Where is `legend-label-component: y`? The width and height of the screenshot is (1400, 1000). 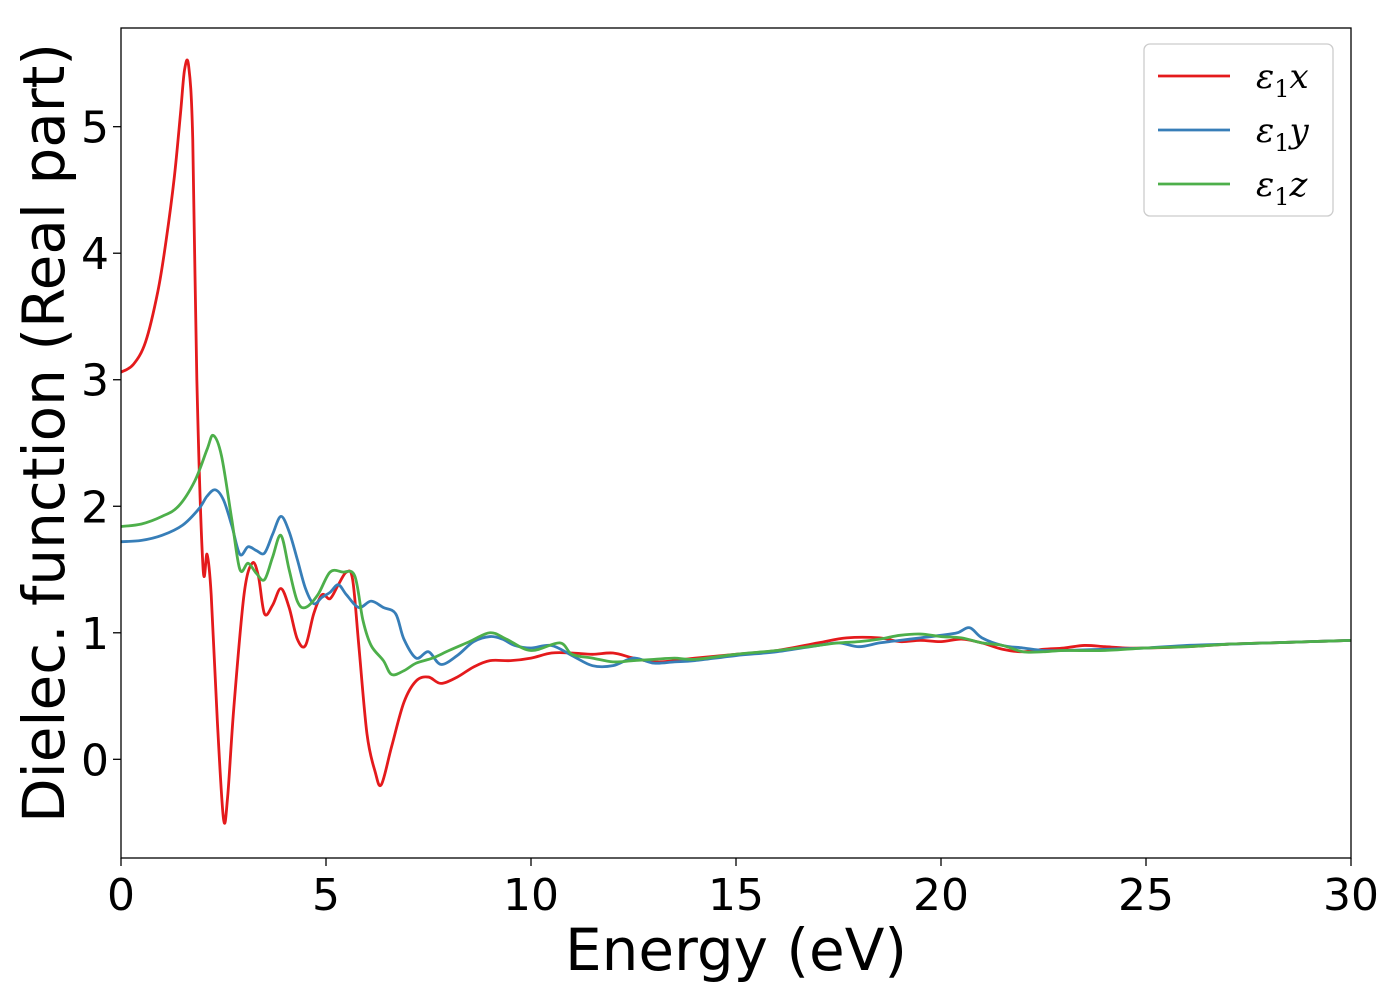
legend-label-component: y is located at coordinates (1299, 131).